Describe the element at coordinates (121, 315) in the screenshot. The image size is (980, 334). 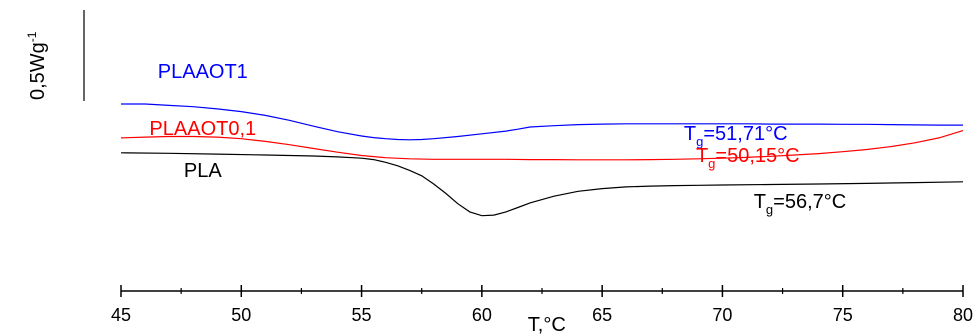
I see `x-tick-label: 45` at that location.